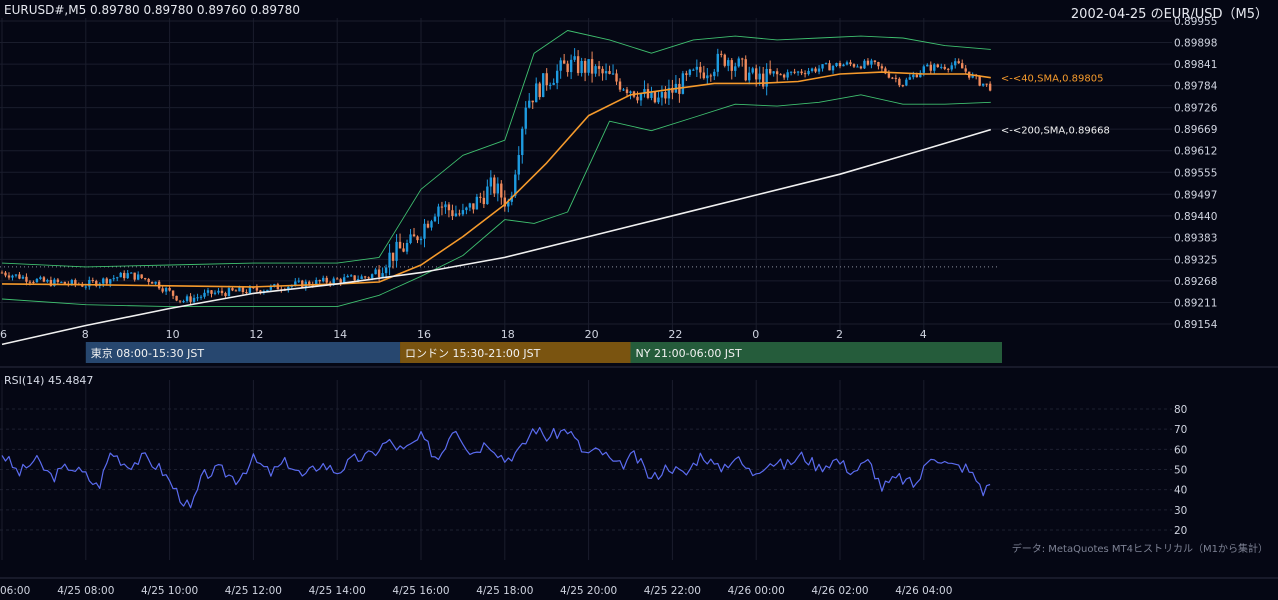  Describe the element at coordinates (588, 591) in the screenshot. I see `date-tick-label: 4/25 20:00` at that location.